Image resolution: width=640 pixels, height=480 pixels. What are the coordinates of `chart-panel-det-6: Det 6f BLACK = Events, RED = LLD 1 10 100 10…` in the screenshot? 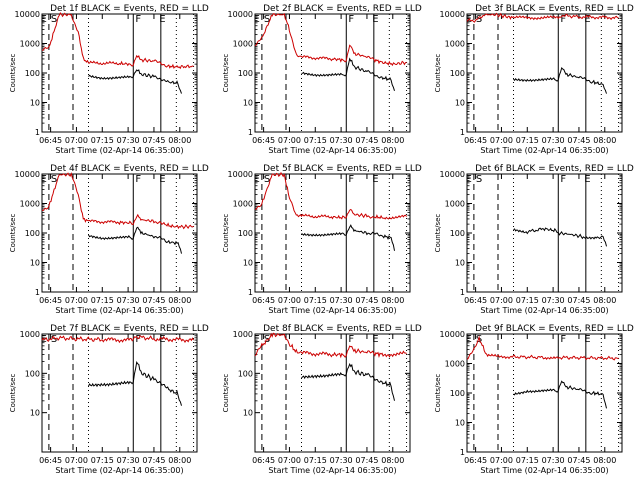 It's located at (534, 239).